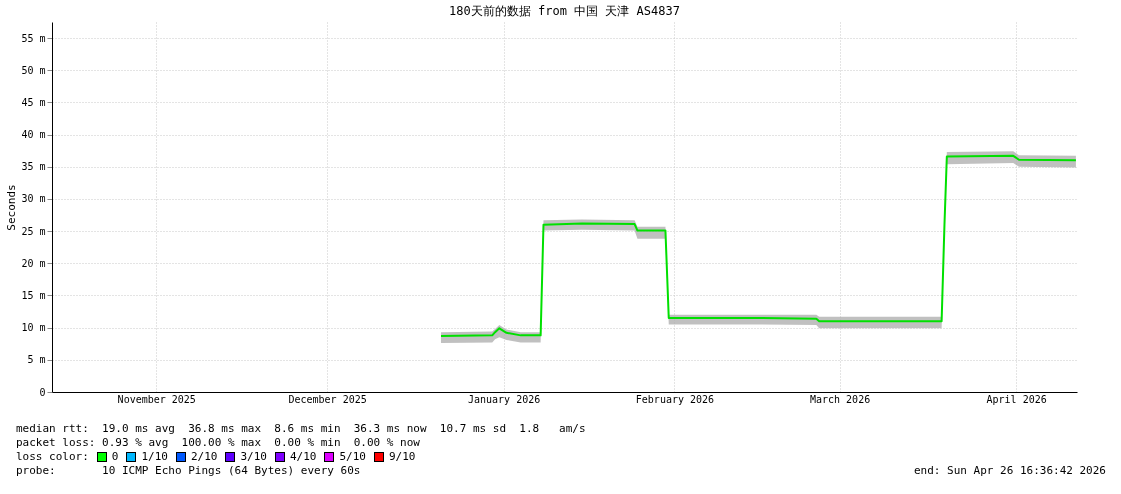  What do you see at coordinates (204, 457) in the screenshot?
I see `text: 2/10` at bounding box center [204, 457].